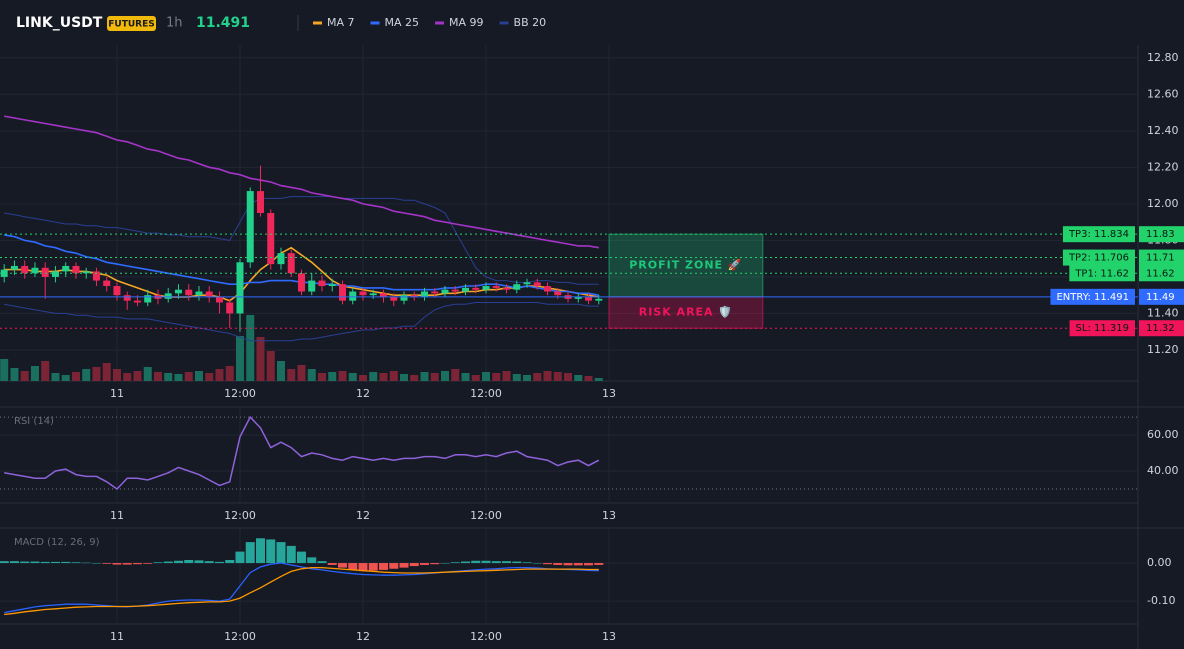 The width and height of the screenshot is (1184, 649). I want to click on level-name: SL: 11.319, so click(1102, 328).